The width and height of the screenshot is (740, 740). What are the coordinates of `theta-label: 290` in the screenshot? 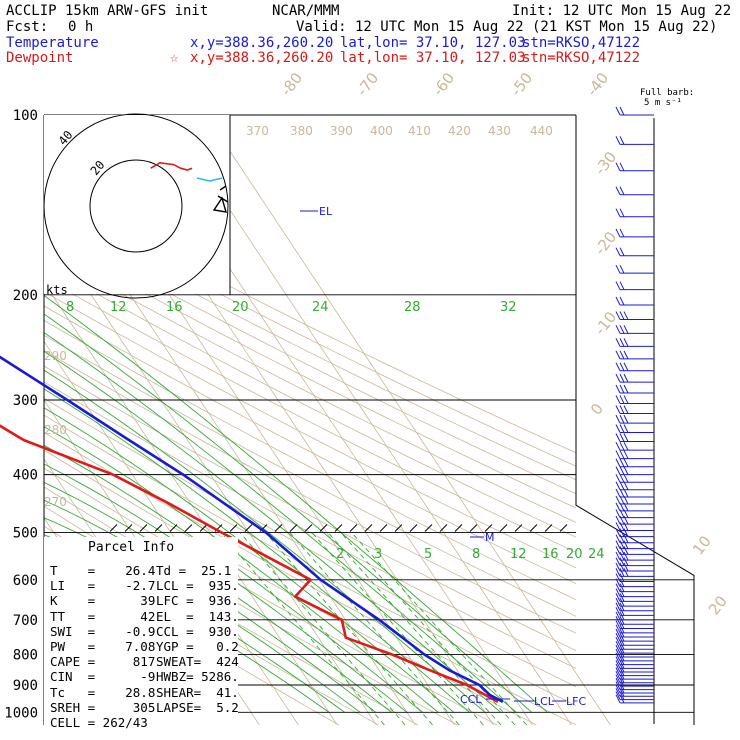 It's located at (55, 356).